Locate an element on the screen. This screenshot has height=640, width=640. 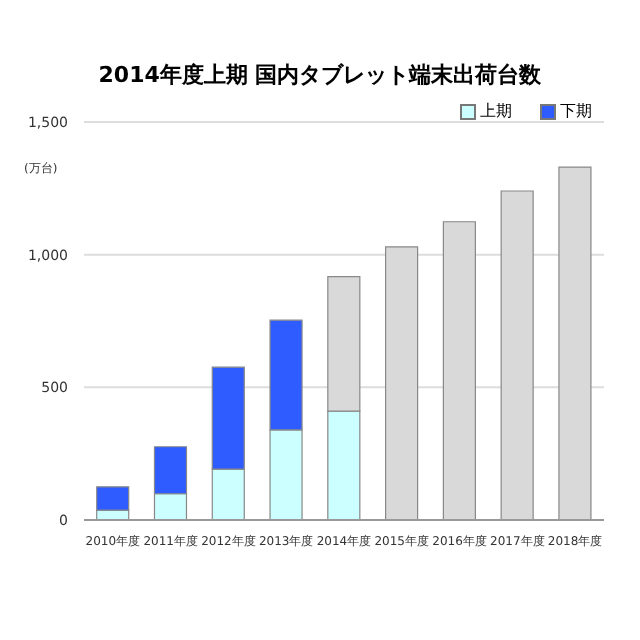
chart-title: 2014年度上期 国内タブレット端末出荷台数 is located at coordinates (320, 76).